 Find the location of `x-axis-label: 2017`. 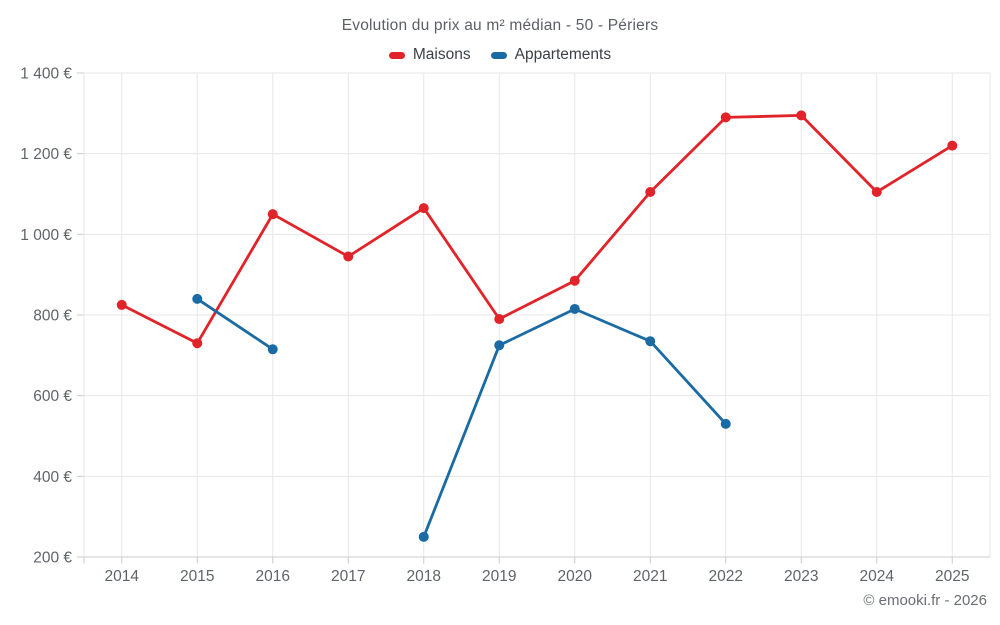

x-axis-label: 2017 is located at coordinates (348, 576).